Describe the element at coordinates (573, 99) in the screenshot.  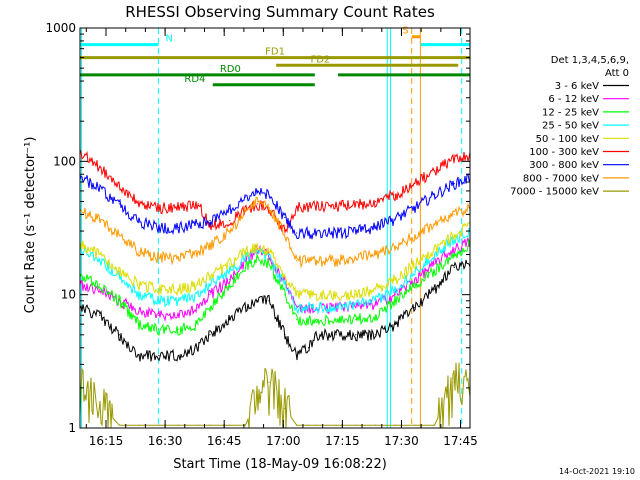
I see `legend-label: 6 - 12 keV` at that location.